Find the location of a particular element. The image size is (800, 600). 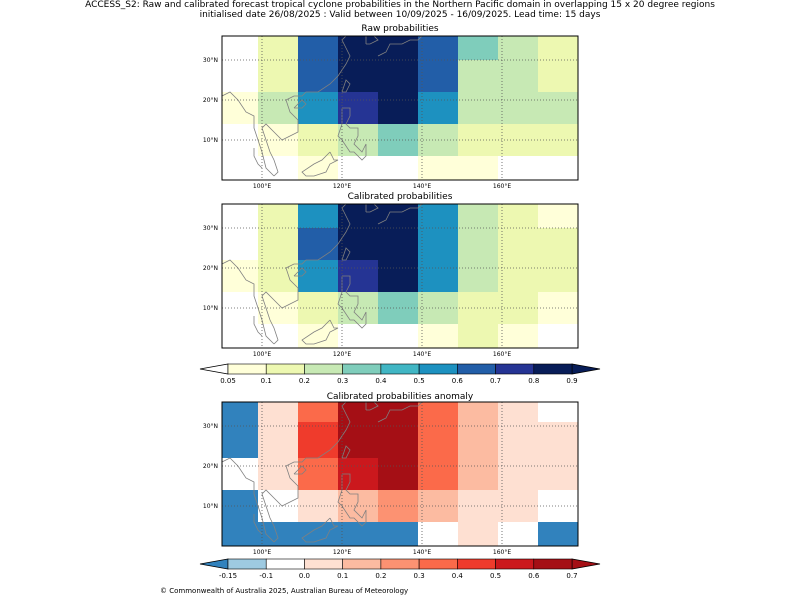

colorbar-extend-upper is located at coordinates (586, 369).